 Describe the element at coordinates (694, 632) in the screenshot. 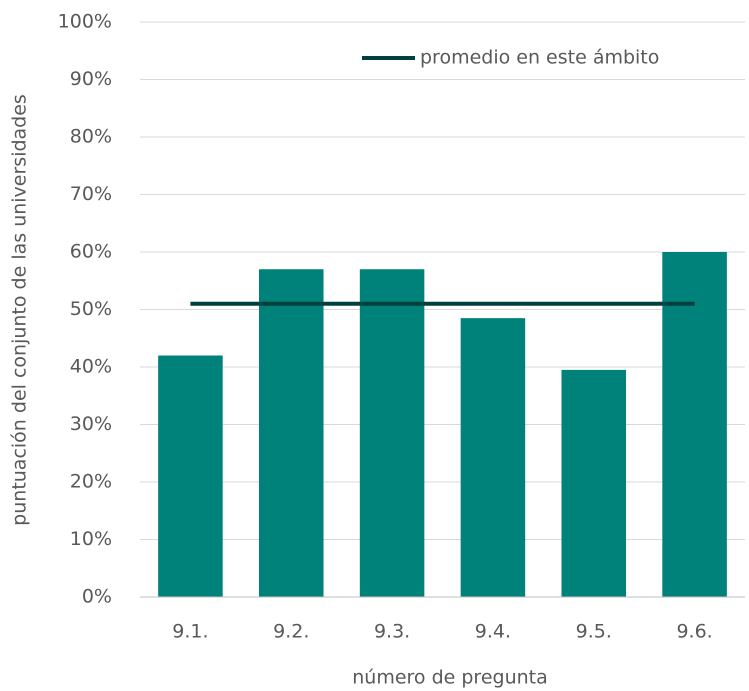

I see `x-tick-label: 9.6.` at that location.